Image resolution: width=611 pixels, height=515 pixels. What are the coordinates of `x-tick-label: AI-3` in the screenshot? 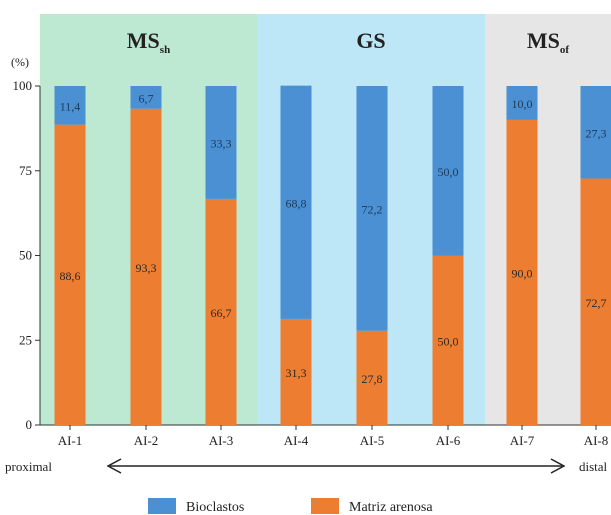 It's located at (221, 440).